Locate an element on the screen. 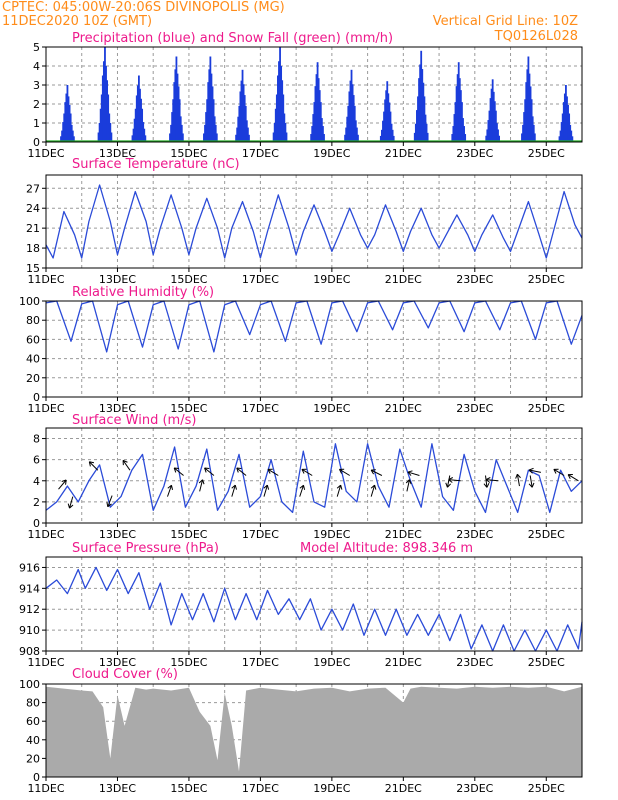  series-line is located at coordinates (314, 221).